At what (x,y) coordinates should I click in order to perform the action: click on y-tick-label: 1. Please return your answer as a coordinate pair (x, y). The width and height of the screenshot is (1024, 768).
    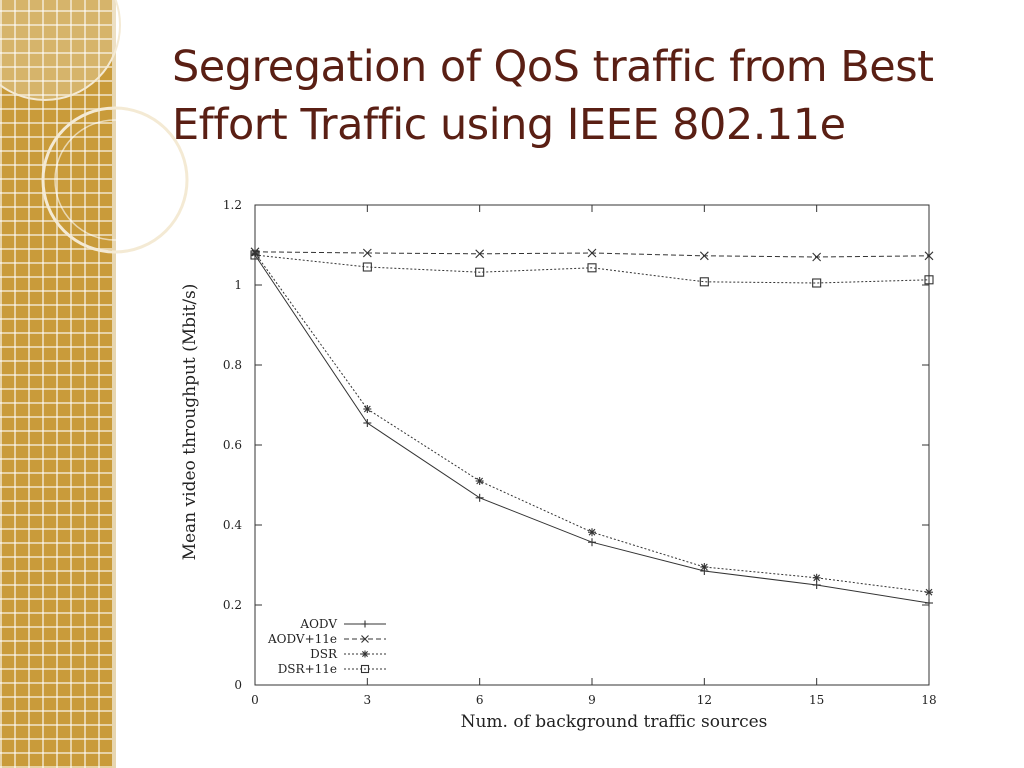
    Looking at the image, I should click on (238, 285).